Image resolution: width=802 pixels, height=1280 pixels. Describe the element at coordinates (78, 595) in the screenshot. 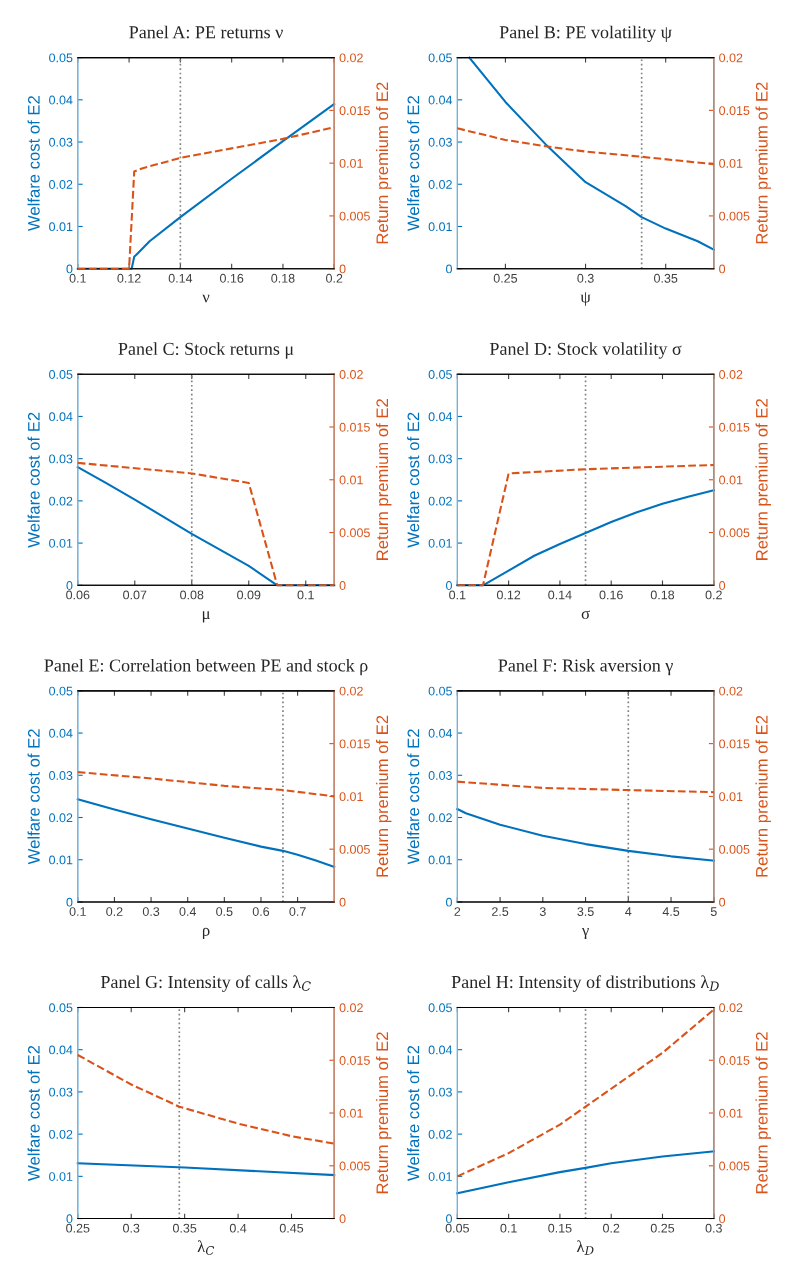

I see `x-tick-label: 0.06` at that location.